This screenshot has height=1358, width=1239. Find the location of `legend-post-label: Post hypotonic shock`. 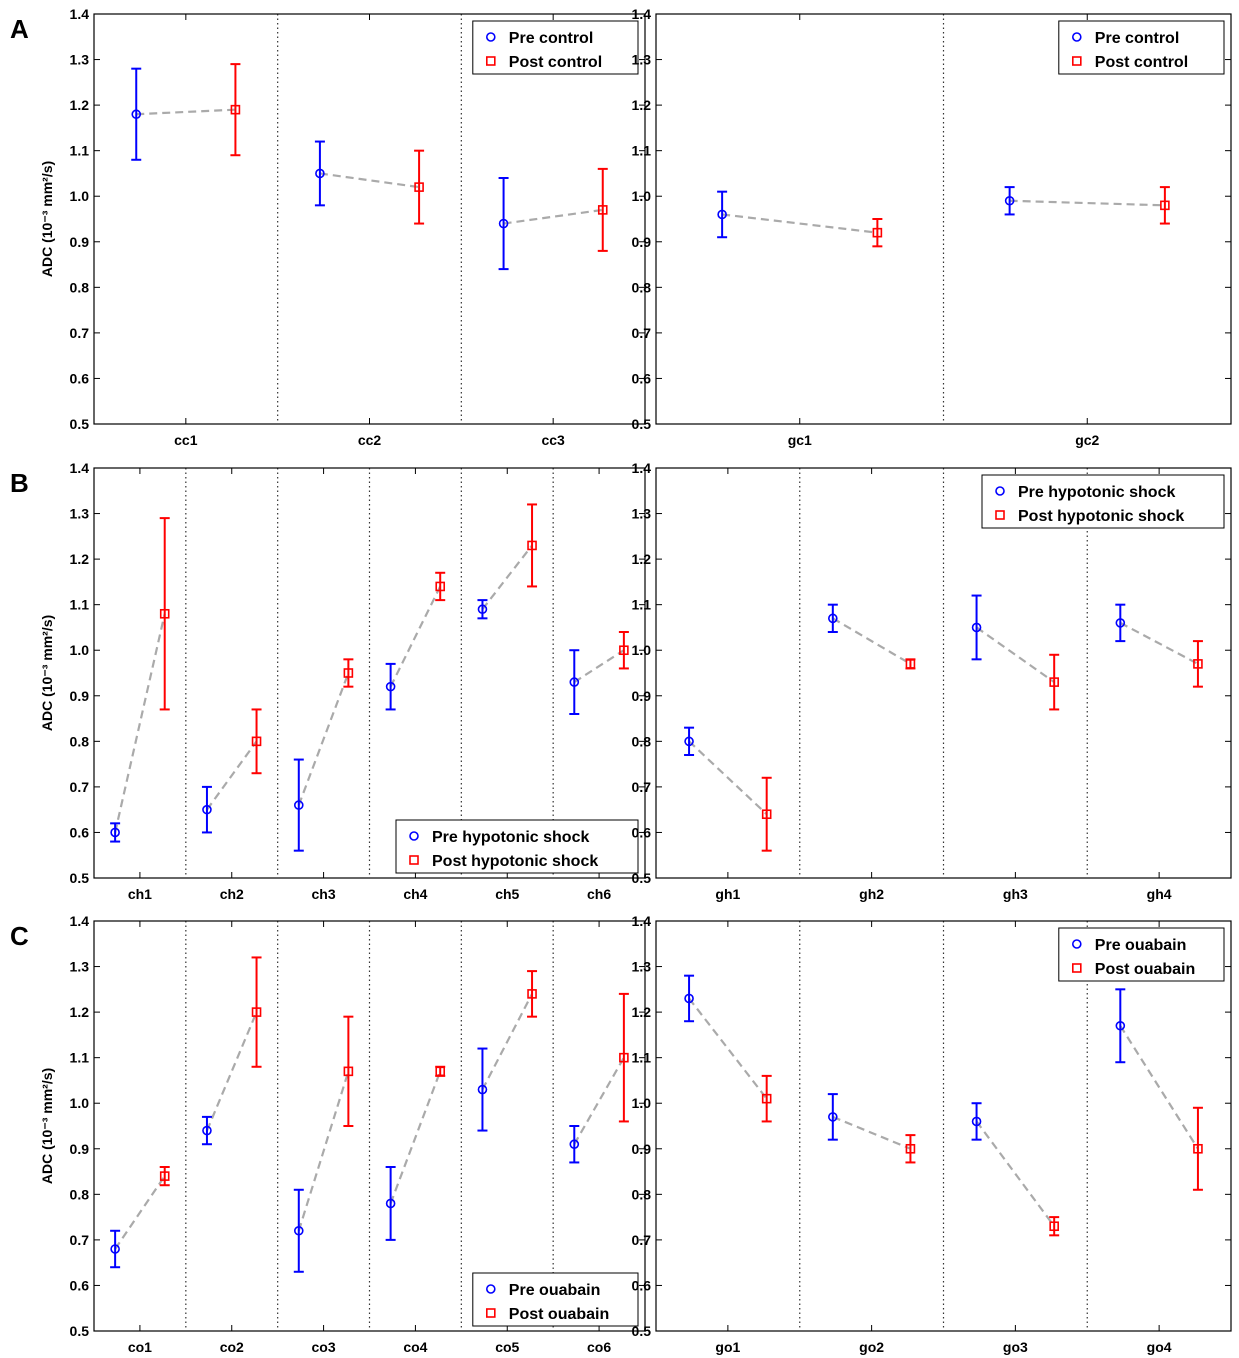

legend-post-label: Post hypotonic shock is located at coordinates (1101, 516).